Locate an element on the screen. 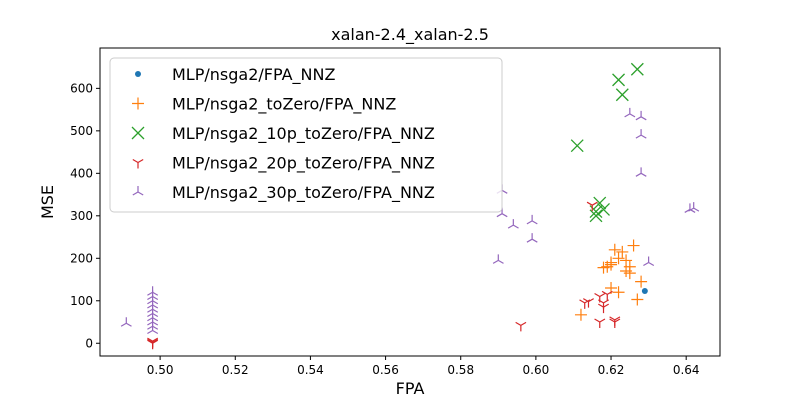 The width and height of the screenshot is (800, 400). chart-title: xalan-2.4_xalan-2.5 is located at coordinates (410, 35).